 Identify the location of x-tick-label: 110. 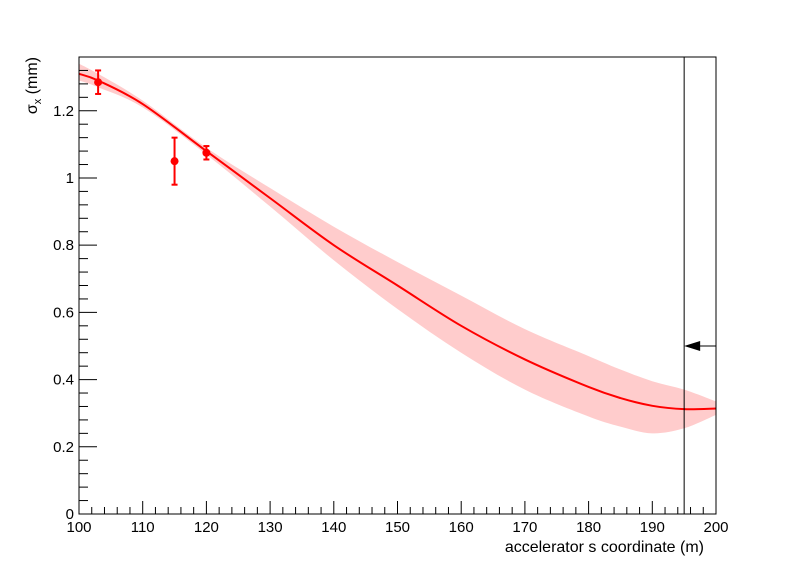
(143, 527).